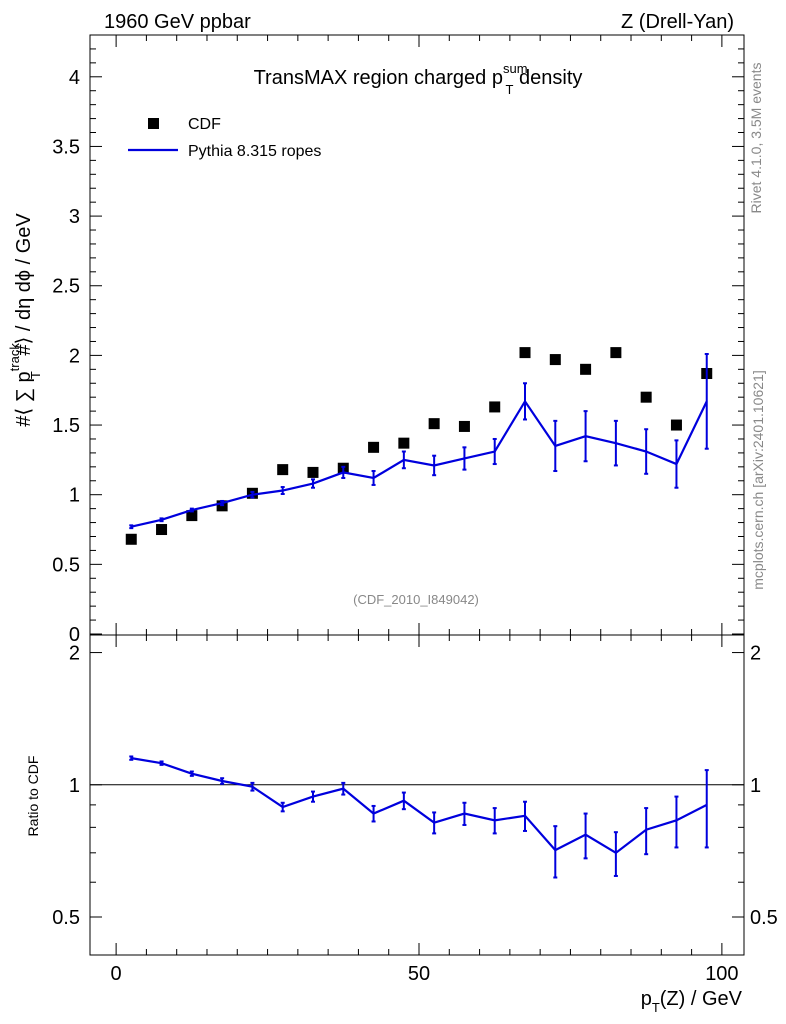 The width and height of the screenshot is (786, 1024). Describe the element at coordinates (756, 138) in the screenshot. I see `rivet-label: Rivet 4.1.0, 3.5M events` at that location.